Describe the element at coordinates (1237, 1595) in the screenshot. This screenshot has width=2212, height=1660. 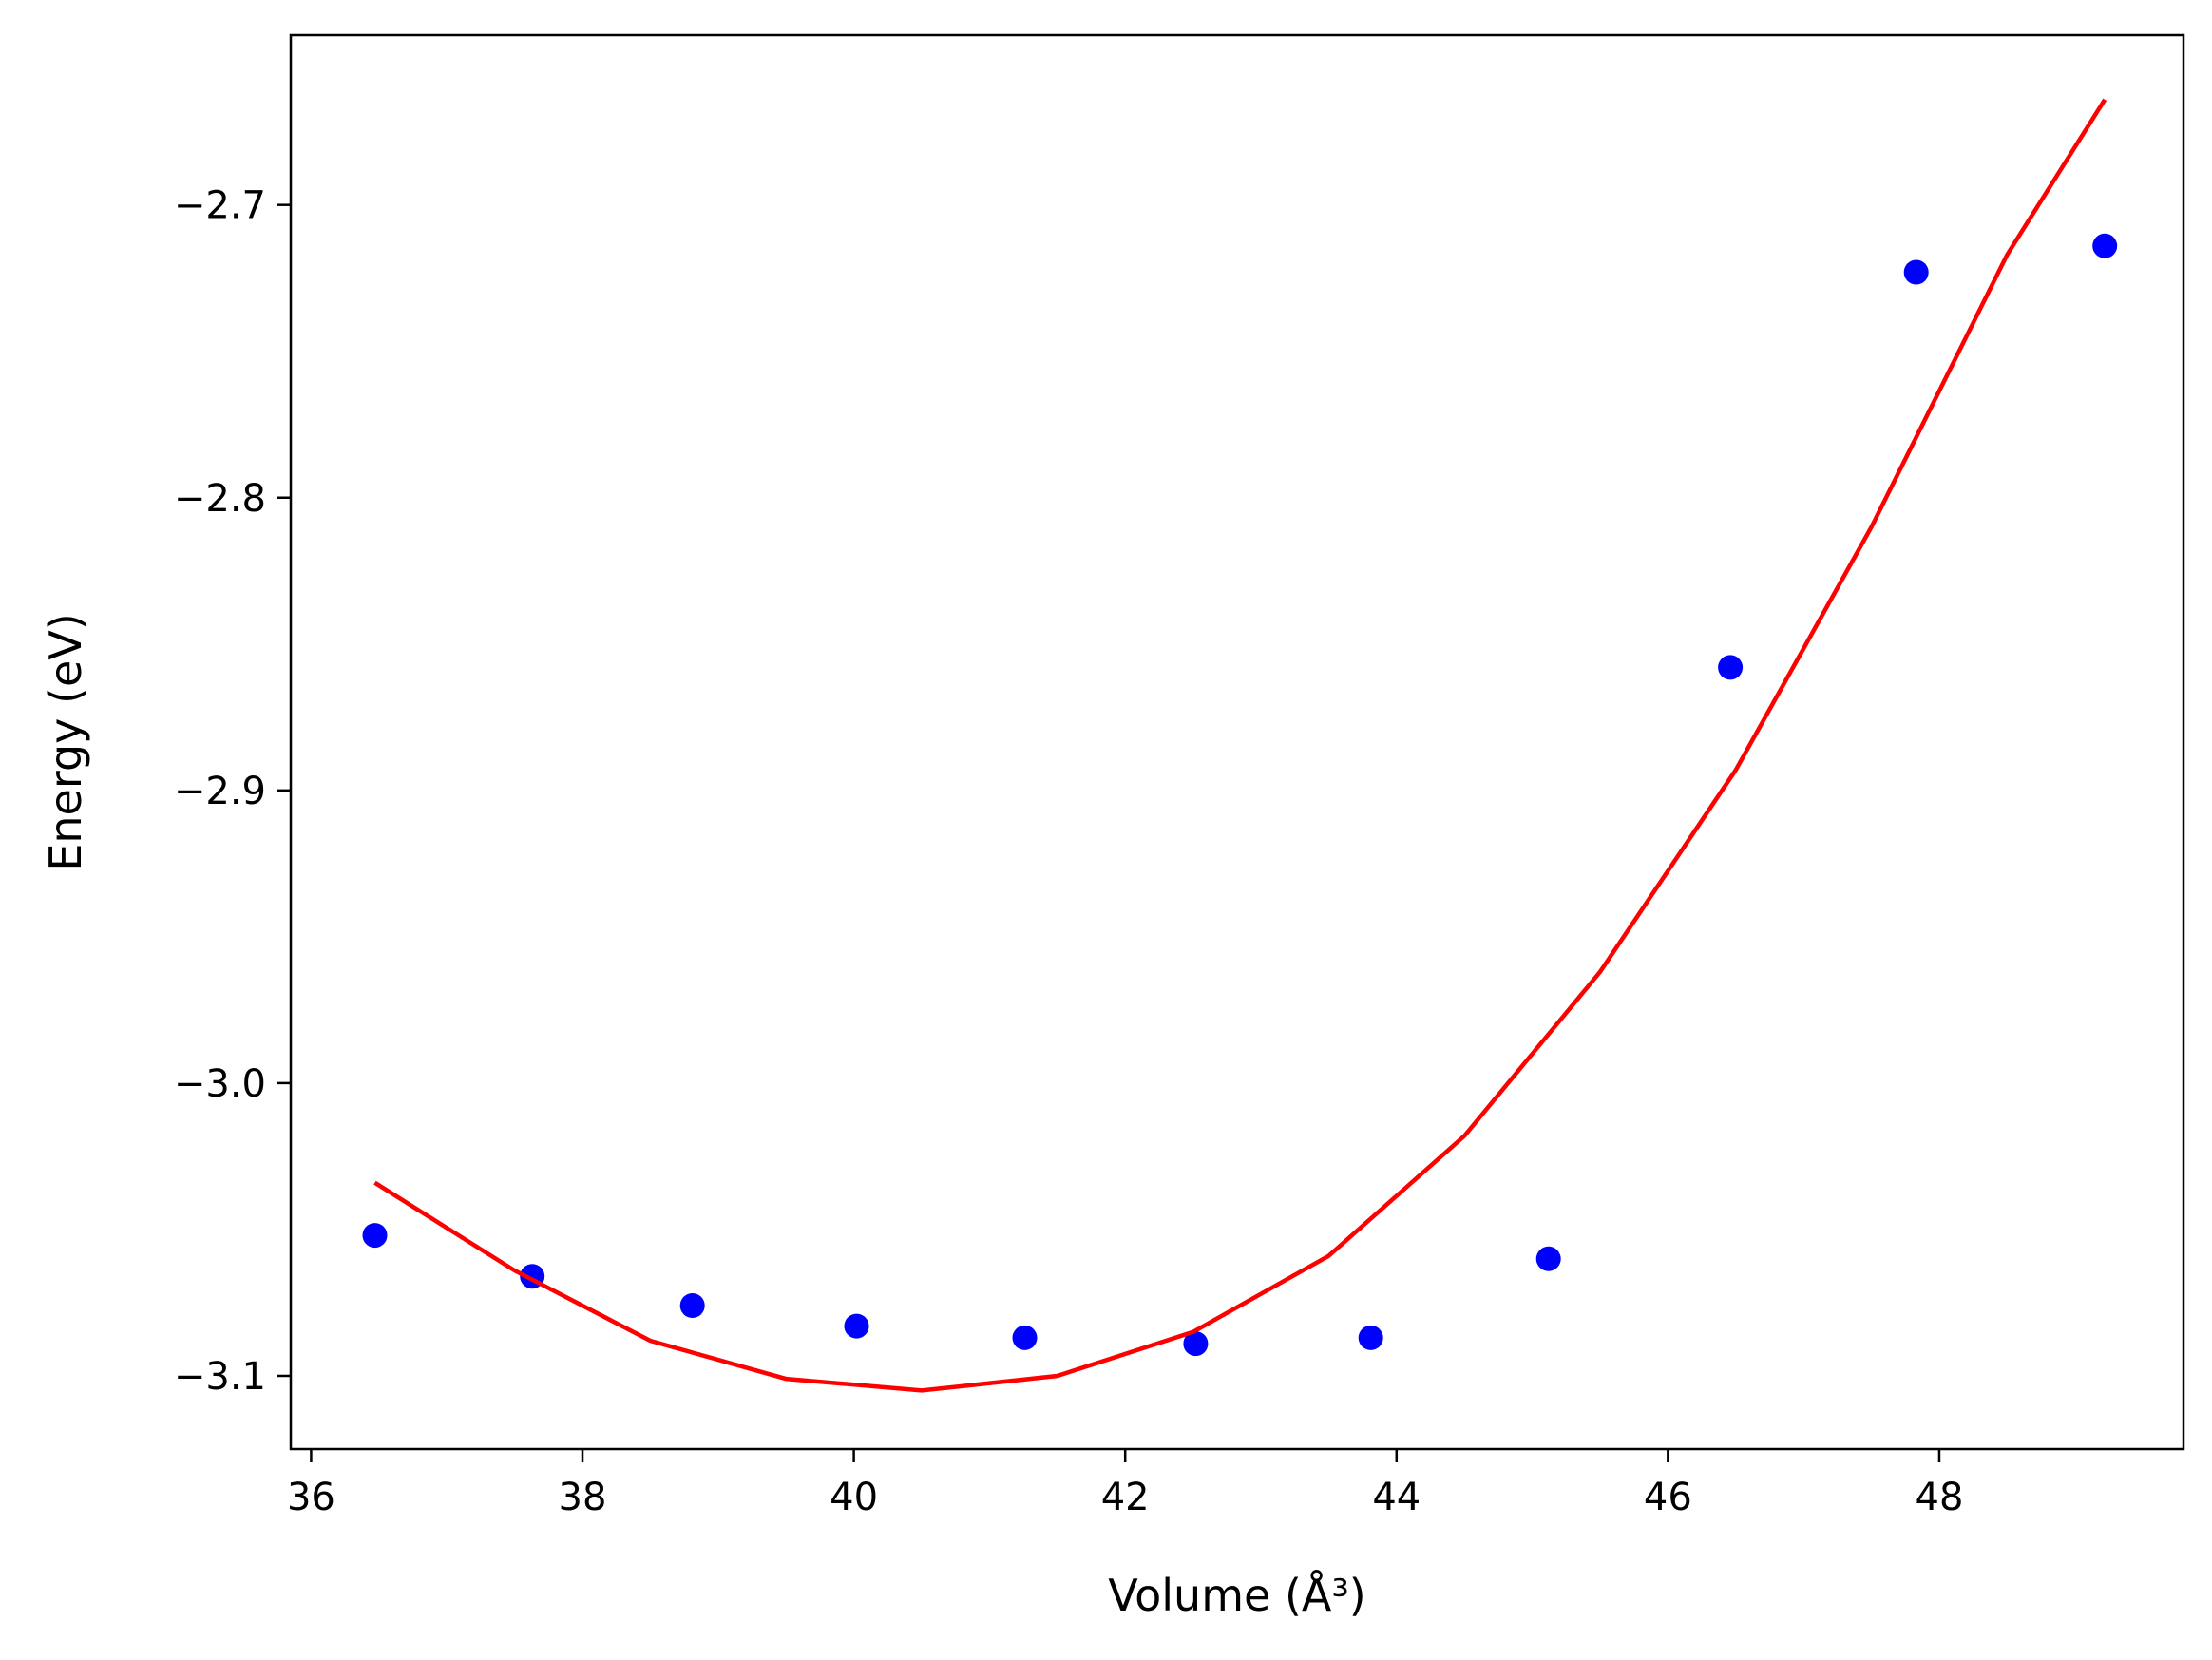
I see `x-axis-label: Volume (Å³)` at that location.